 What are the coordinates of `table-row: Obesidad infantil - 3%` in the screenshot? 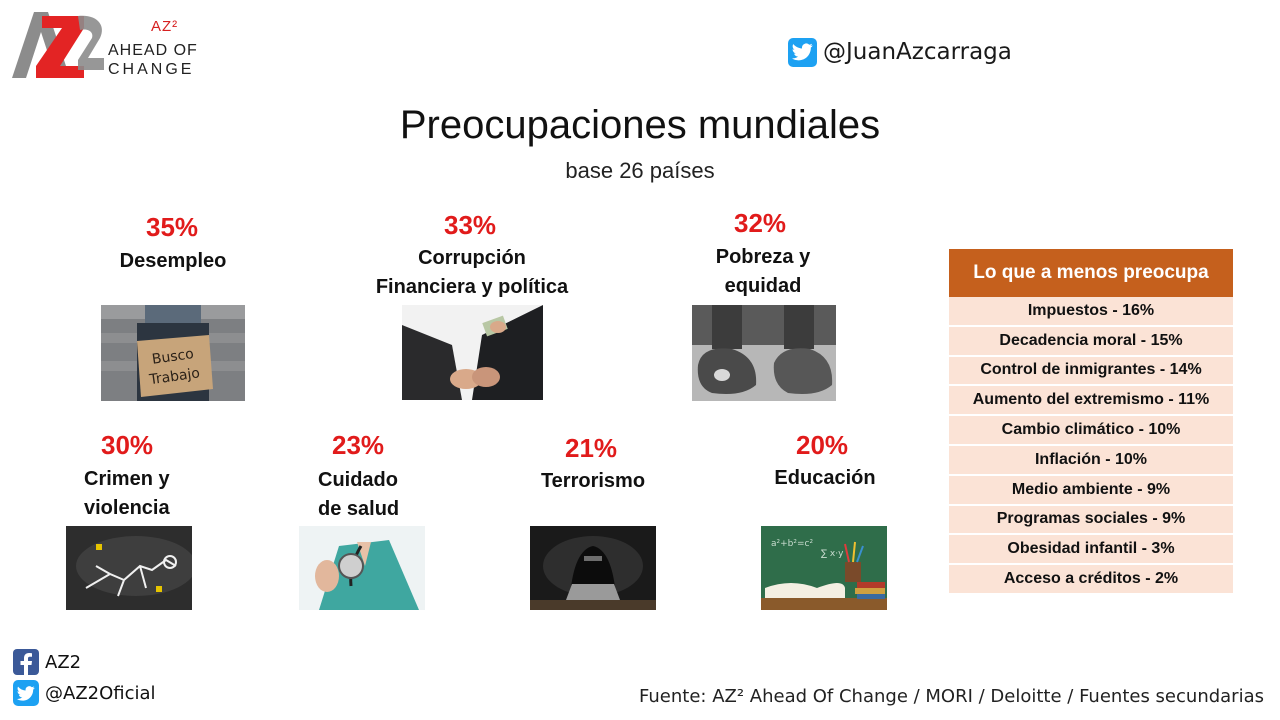 It's located at (1091, 550).